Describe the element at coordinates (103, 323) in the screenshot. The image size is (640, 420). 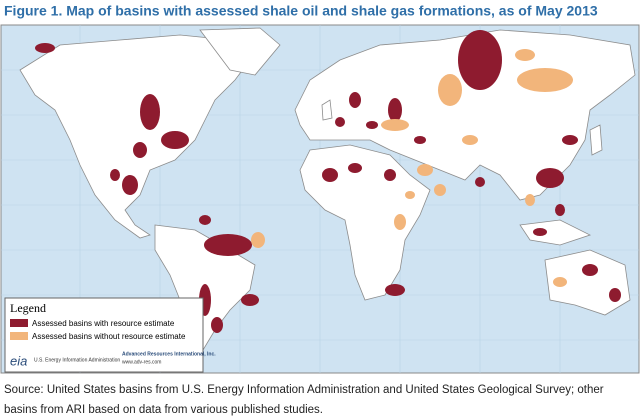
I see `legend-label: Assessed basins with resource estimate` at that location.